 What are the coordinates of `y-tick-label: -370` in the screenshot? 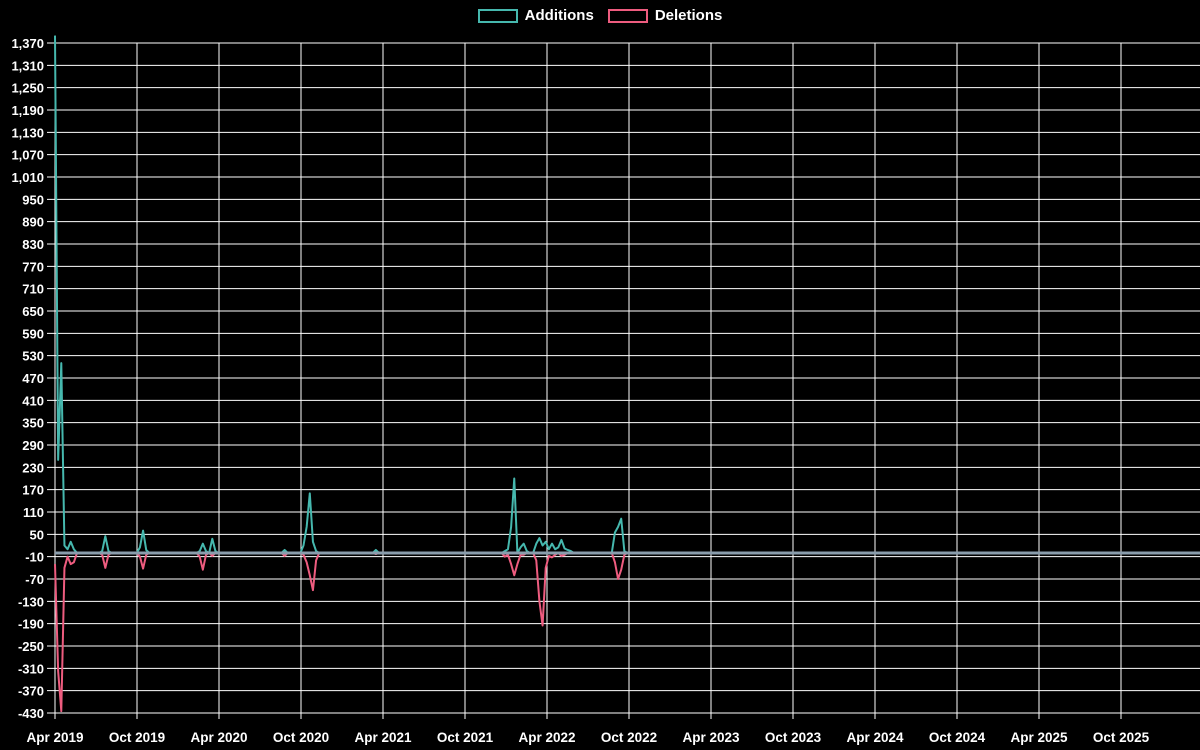 It's located at (31, 691).